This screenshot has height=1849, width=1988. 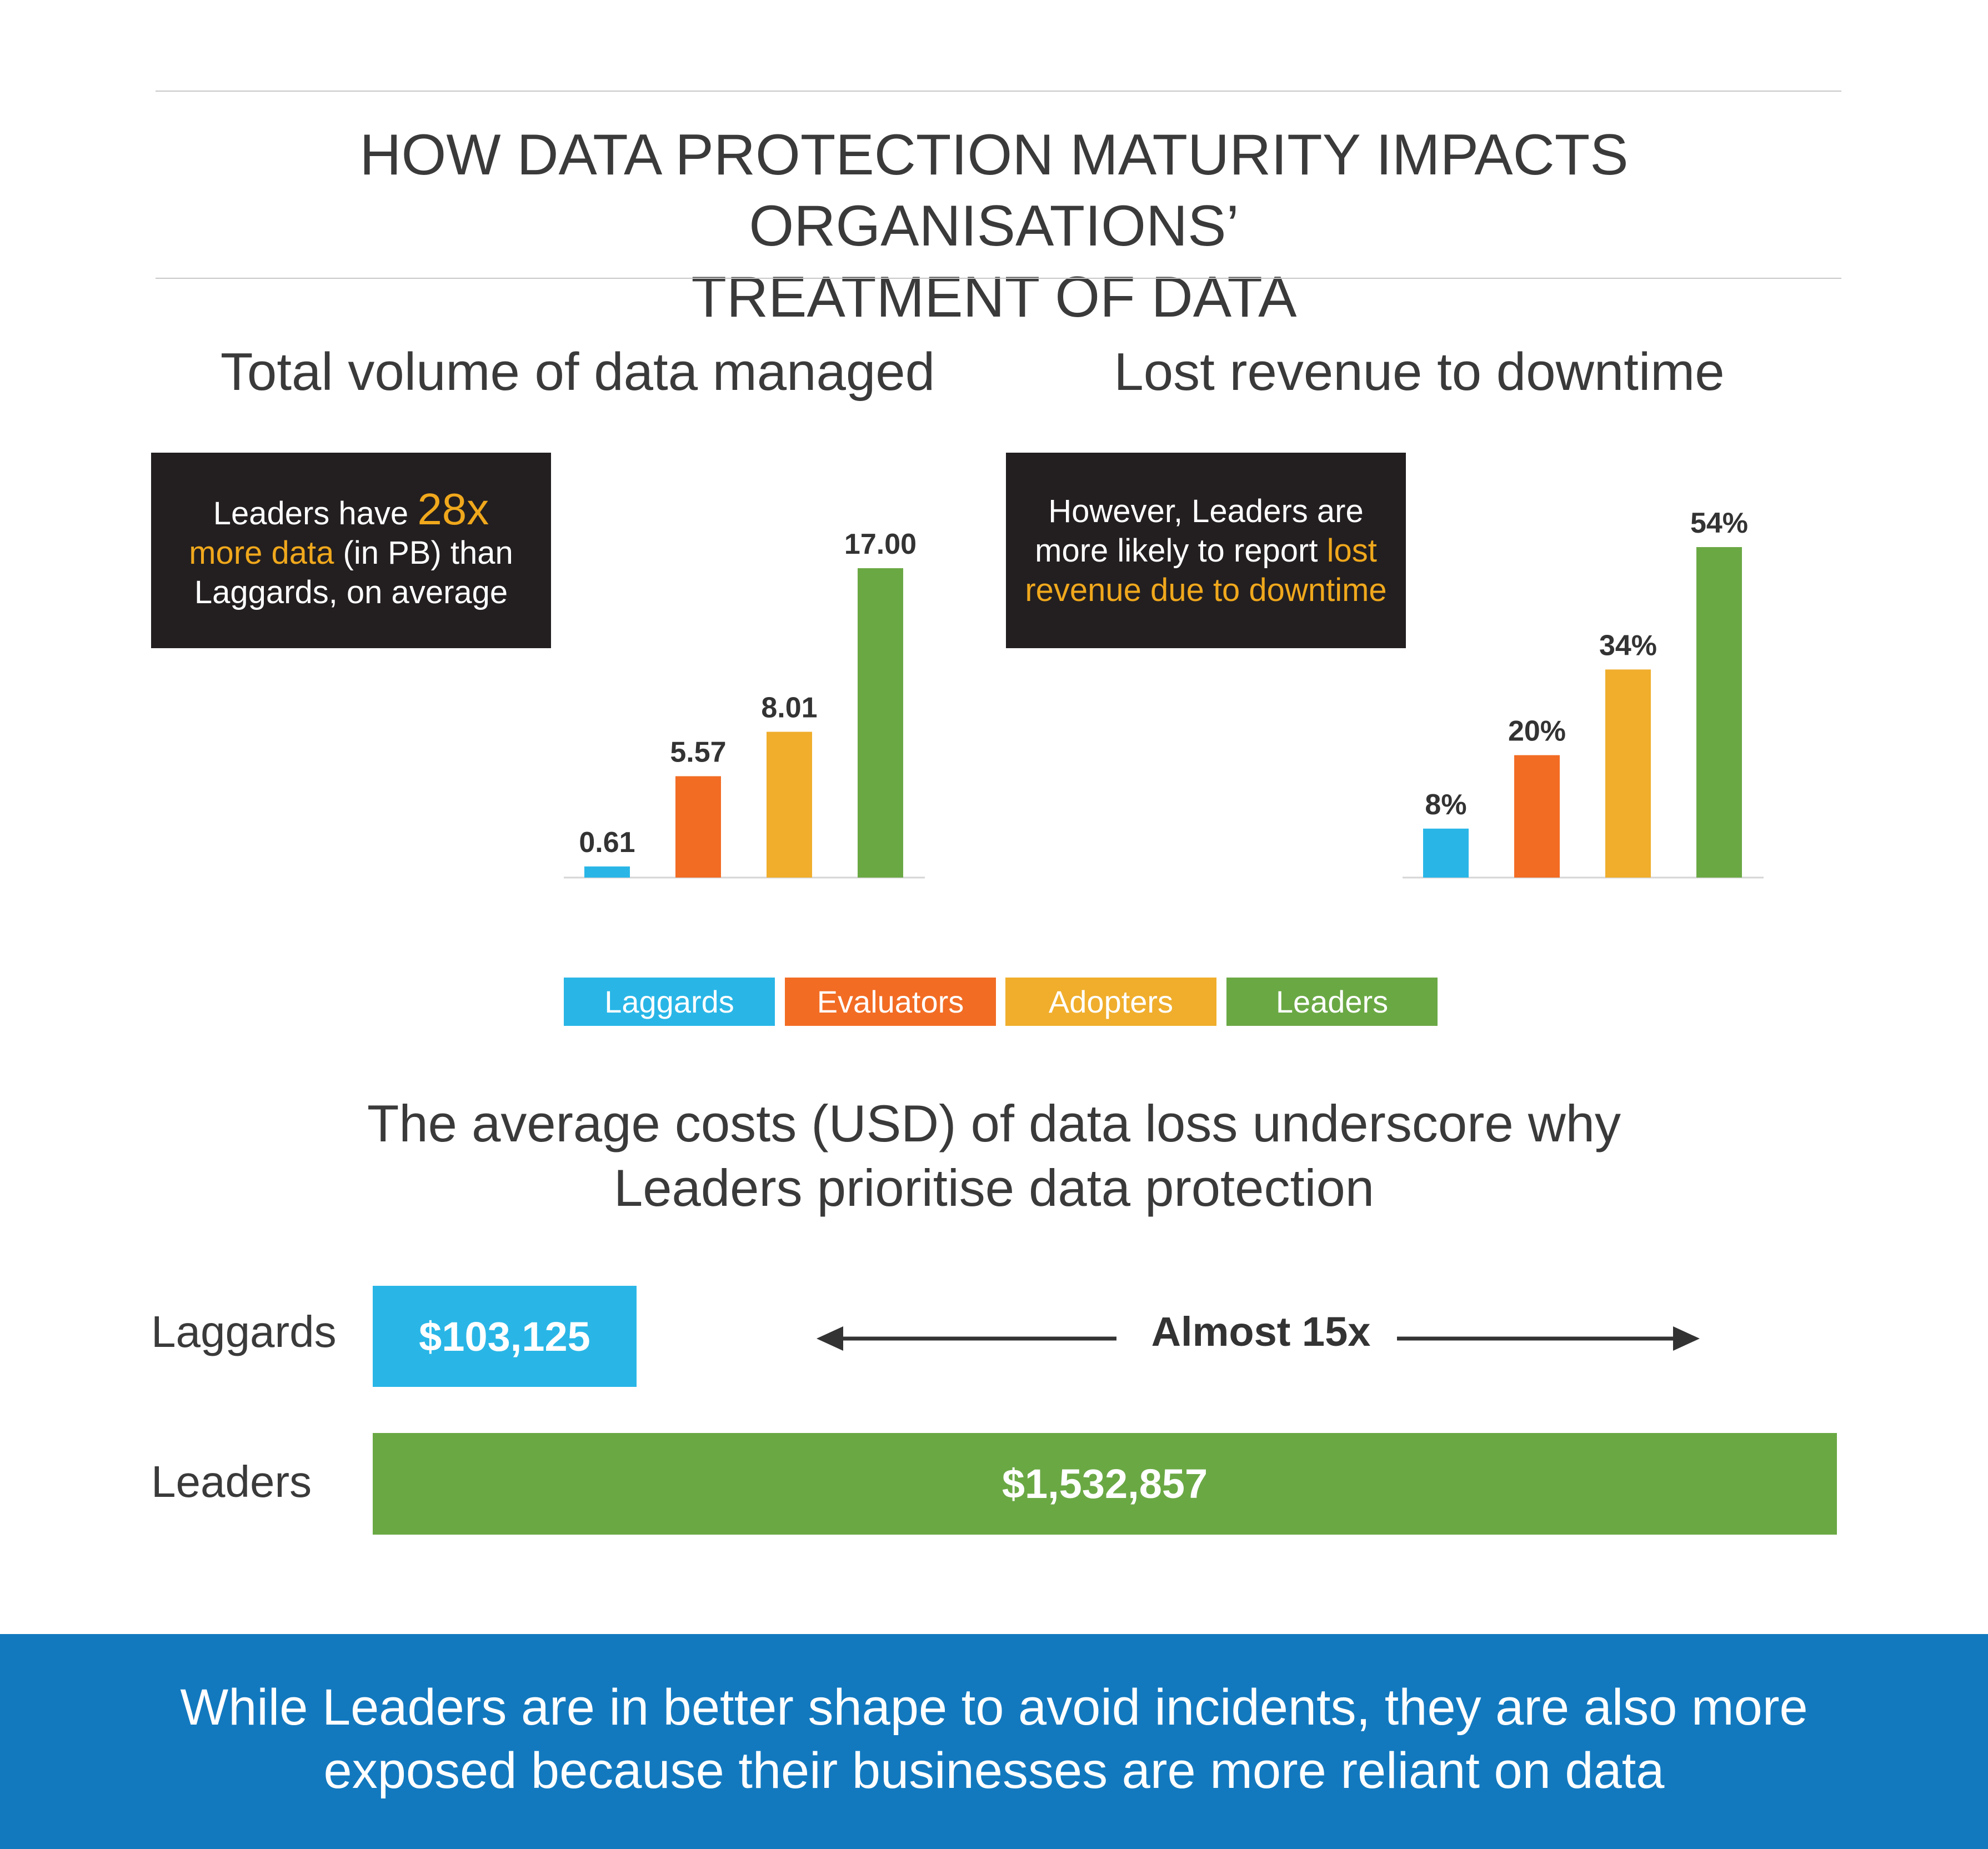 What do you see at coordinates (1206, 511) in the screenshot?
I see `revenue-callout-text-1: However, Leaders are` at bounding box center [1206, 511].